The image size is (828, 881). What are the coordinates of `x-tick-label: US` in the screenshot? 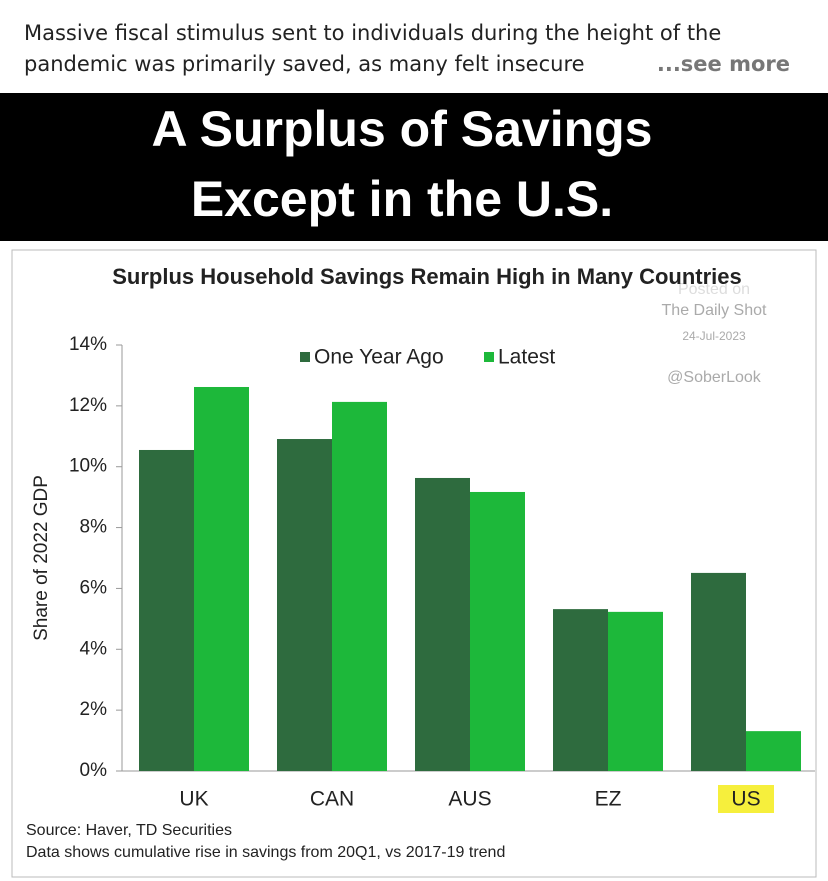 It's located at (745, 799).